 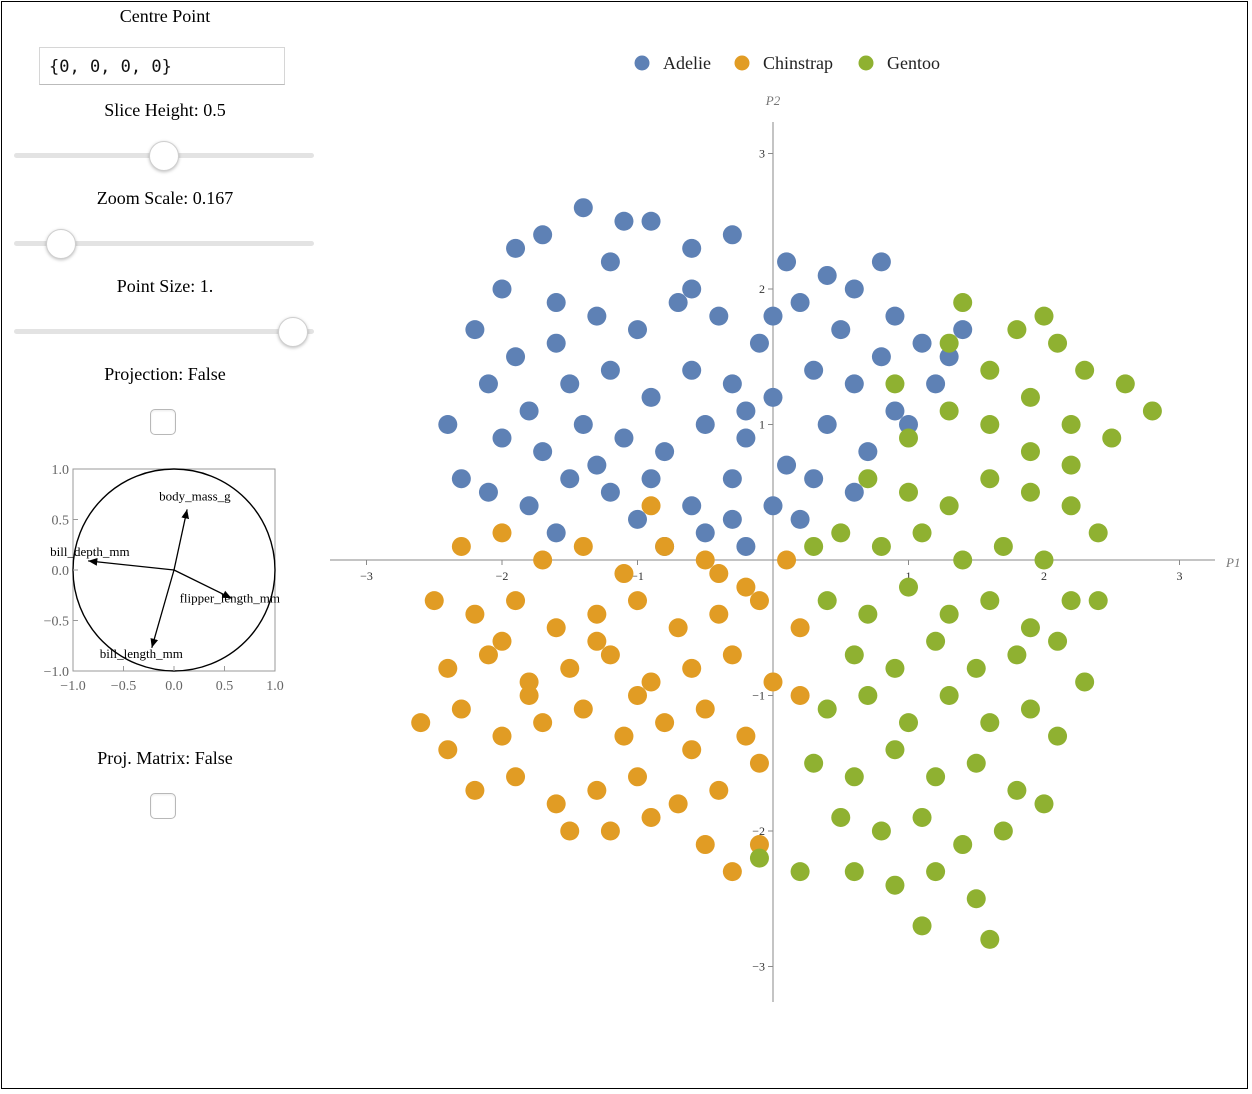 I want to click on centre-point-input: {0, 0, 0, 0}, so click(x=162, y=66).